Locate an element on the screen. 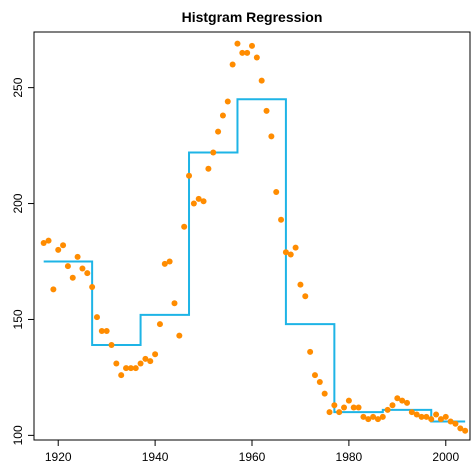  y-tick-label: 250 is located at coordinates (18, 87).